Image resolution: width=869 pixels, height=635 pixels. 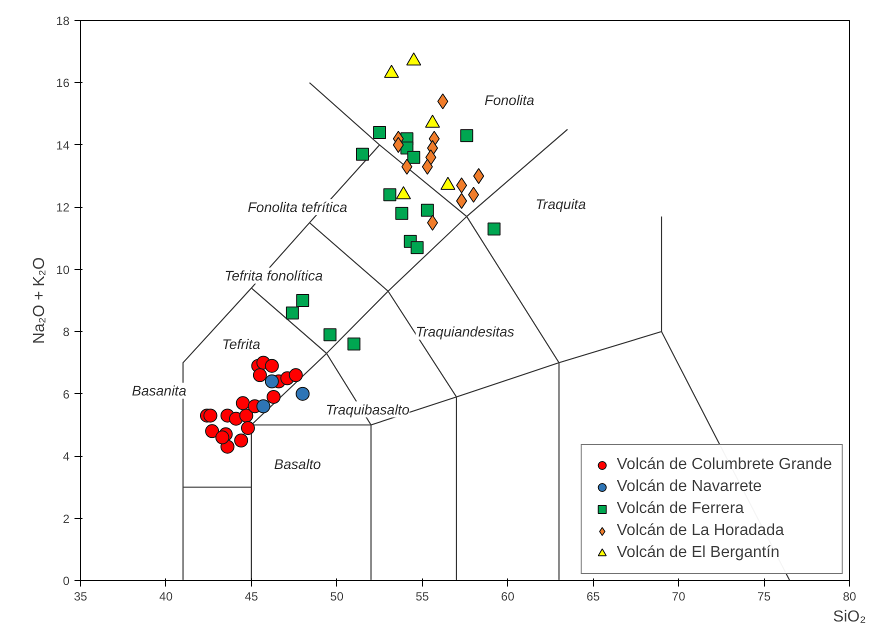 What do you see at coordinates (63, 83) in the screenshot?
I see `y-tick-label: 16` at bounding box center [63, 83].